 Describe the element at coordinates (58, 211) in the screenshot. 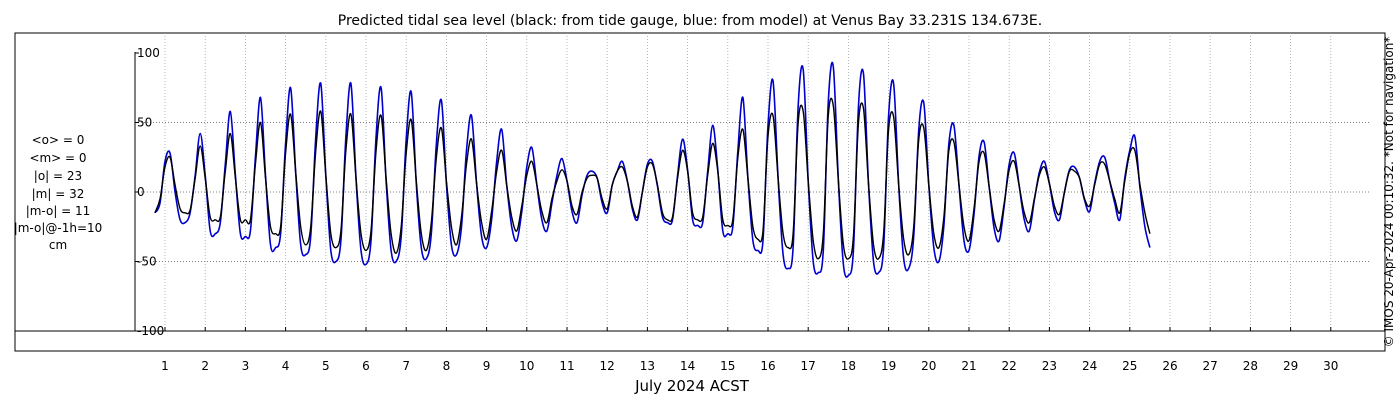

I see `stat-abs-diff: |m-o| = 11` at that location.